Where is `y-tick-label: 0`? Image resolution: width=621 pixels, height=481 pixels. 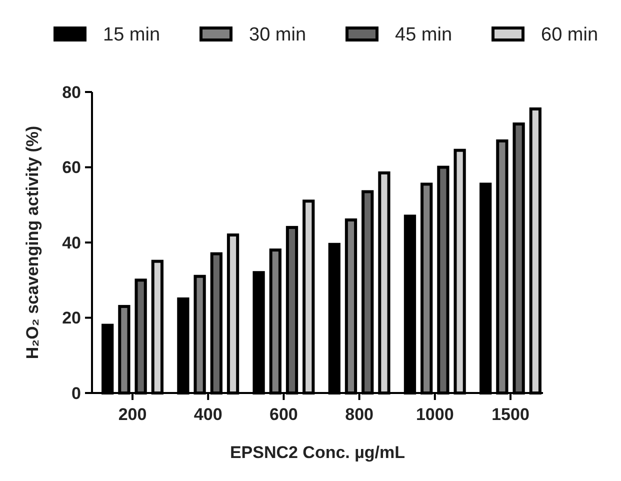 y-tick-label: 0 is located at coordinates (76, 393).